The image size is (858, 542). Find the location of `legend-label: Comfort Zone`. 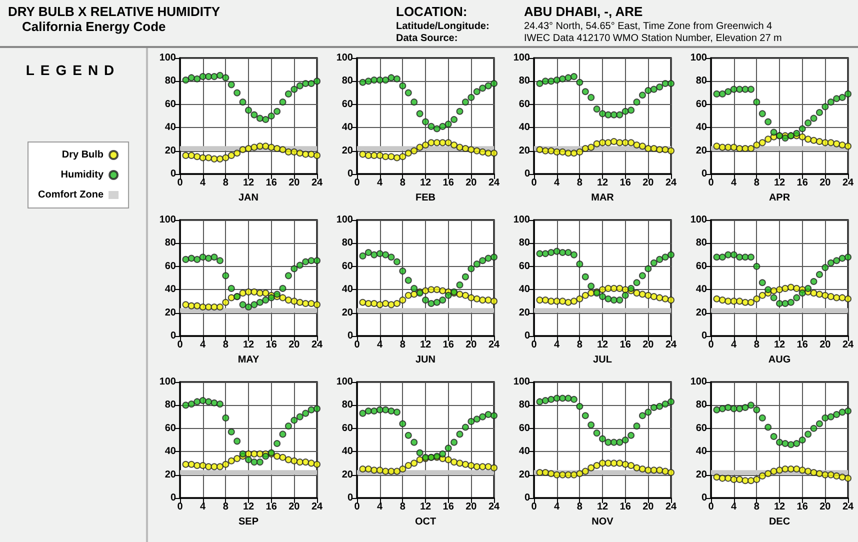

legend-label: Comfort Zone is located at coordinates (71, 195).